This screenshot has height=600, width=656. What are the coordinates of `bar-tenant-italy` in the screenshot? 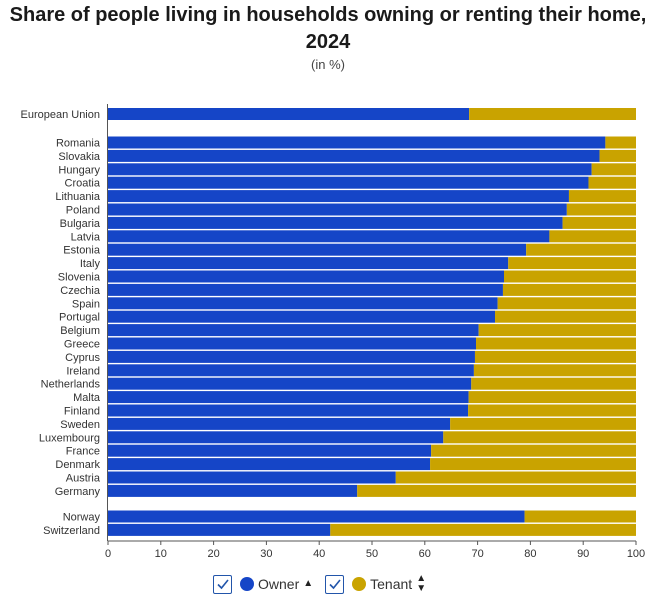 It's located at (572, 263).